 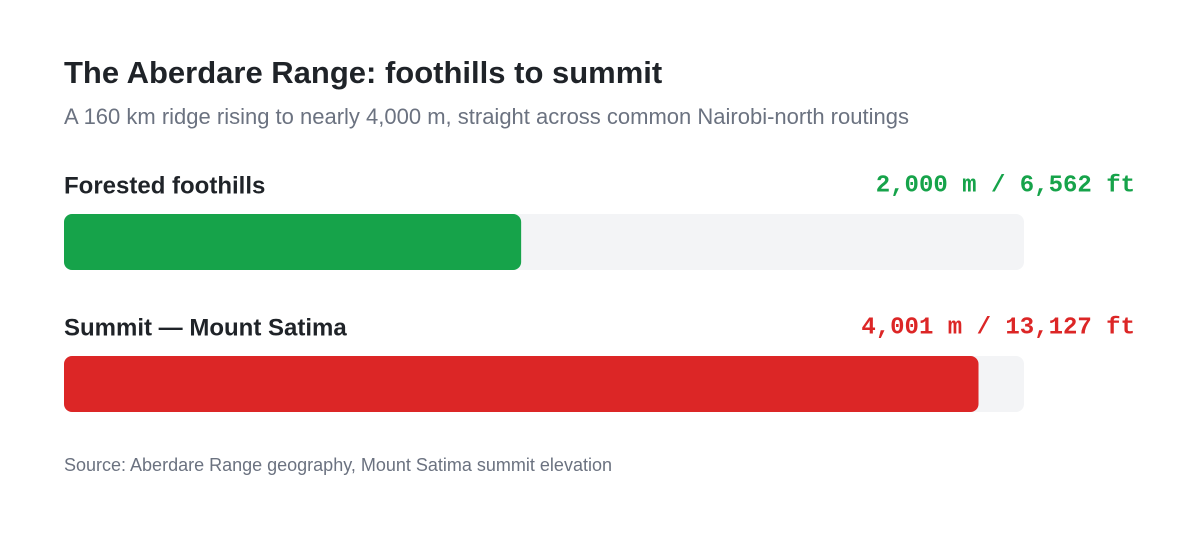 What do you see at coordinates (1005, 185) in the screenshot?
I see `value-label: 2,000 m / 6,562 ft` at bounding box center [1005, 185].